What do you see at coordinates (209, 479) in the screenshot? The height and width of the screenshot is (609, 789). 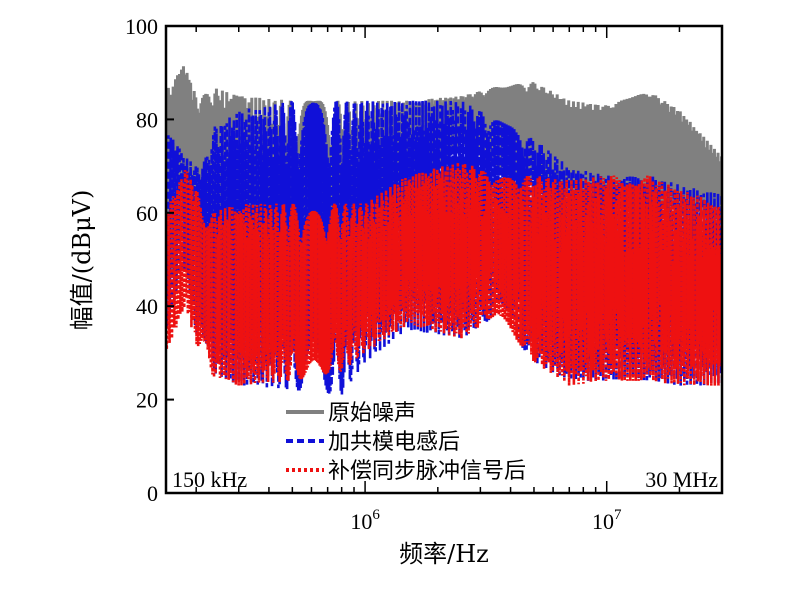 I see `x-min-label: 150 kHz` at bounding box center [209, 479].